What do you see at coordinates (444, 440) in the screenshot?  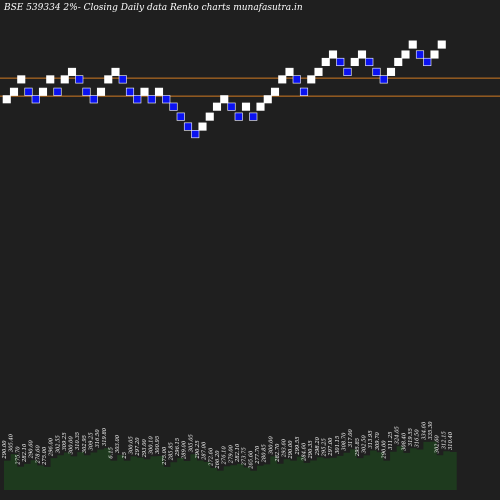 I see `volume-label: 312.15` at bounding box center [444, 440].